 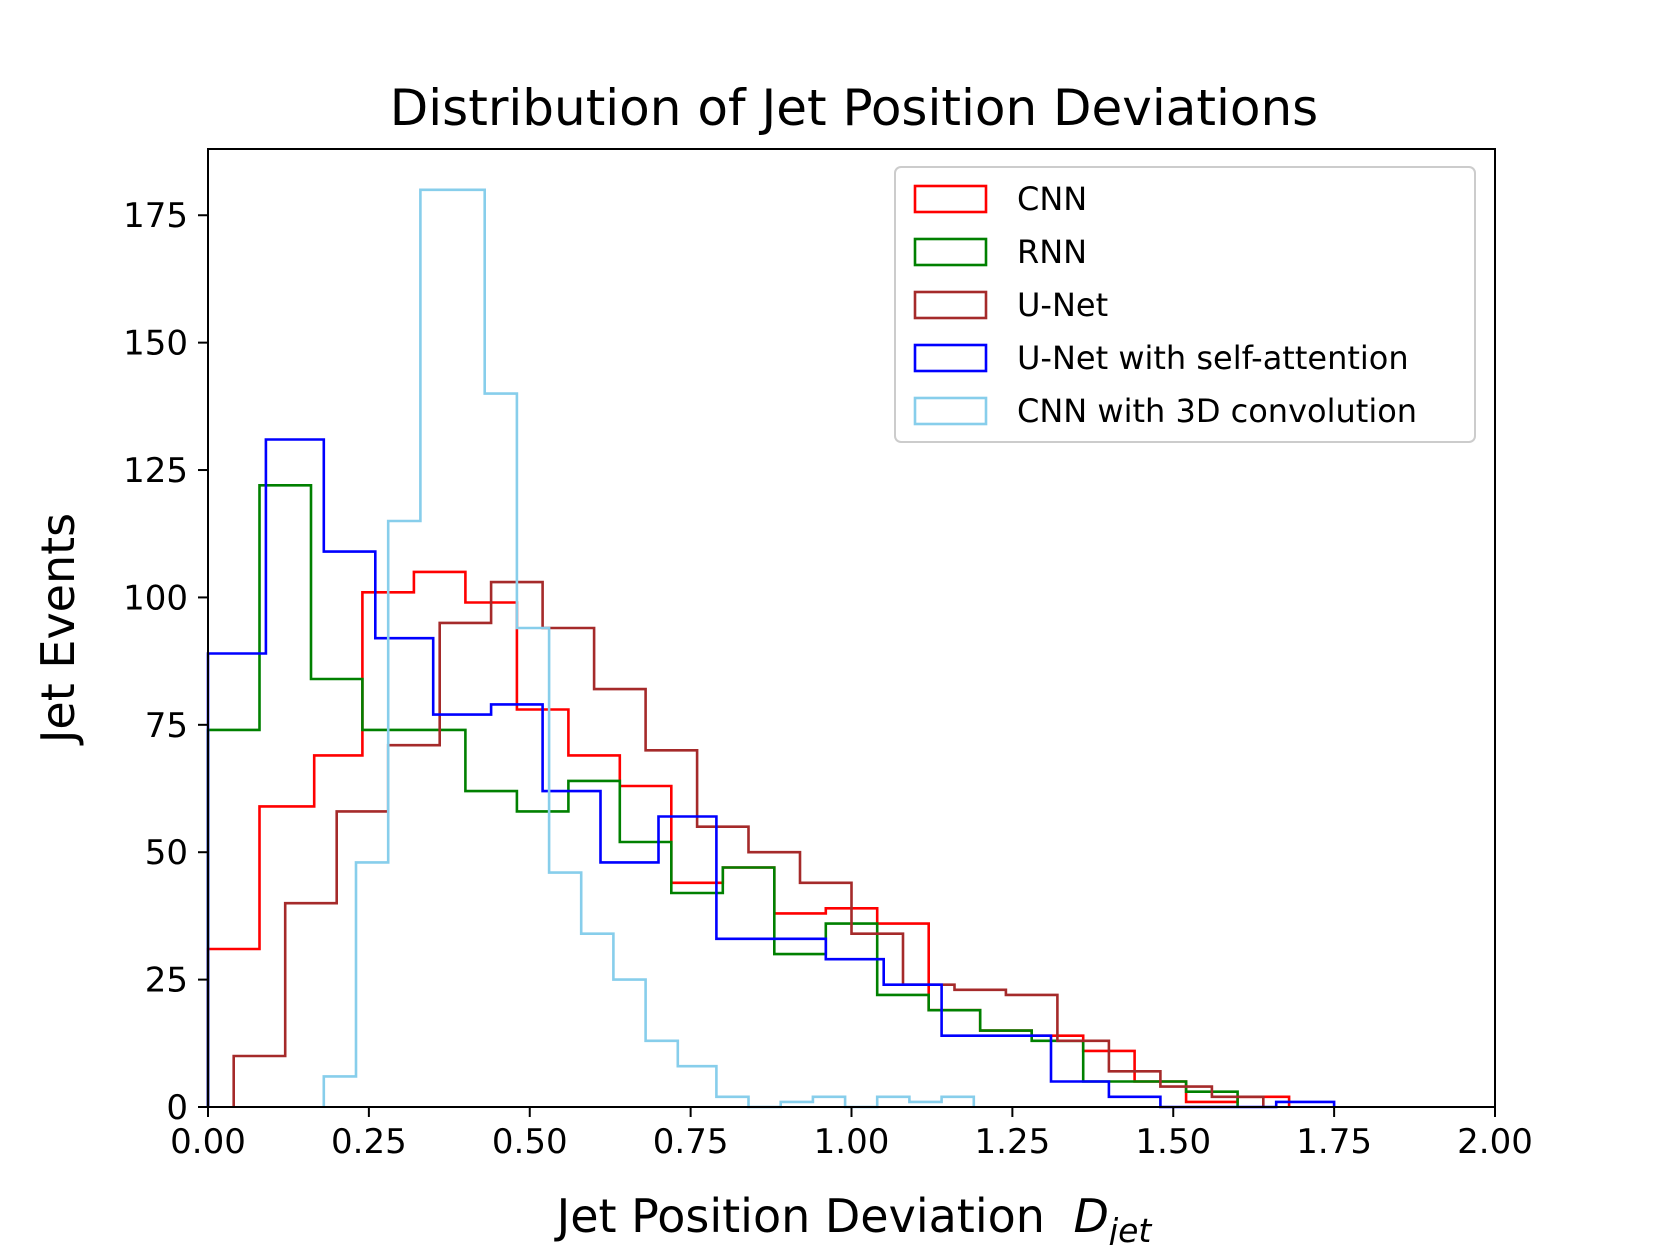 I want to click on x-tick-label: 0.00, so click(x=208, y=1142).